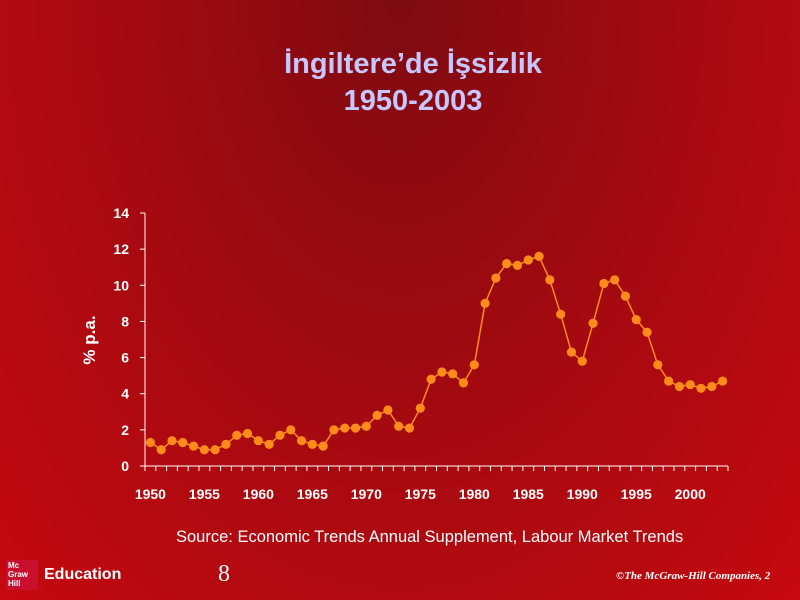  I want to click on x-tick-label: 1990, so click(582, 494).